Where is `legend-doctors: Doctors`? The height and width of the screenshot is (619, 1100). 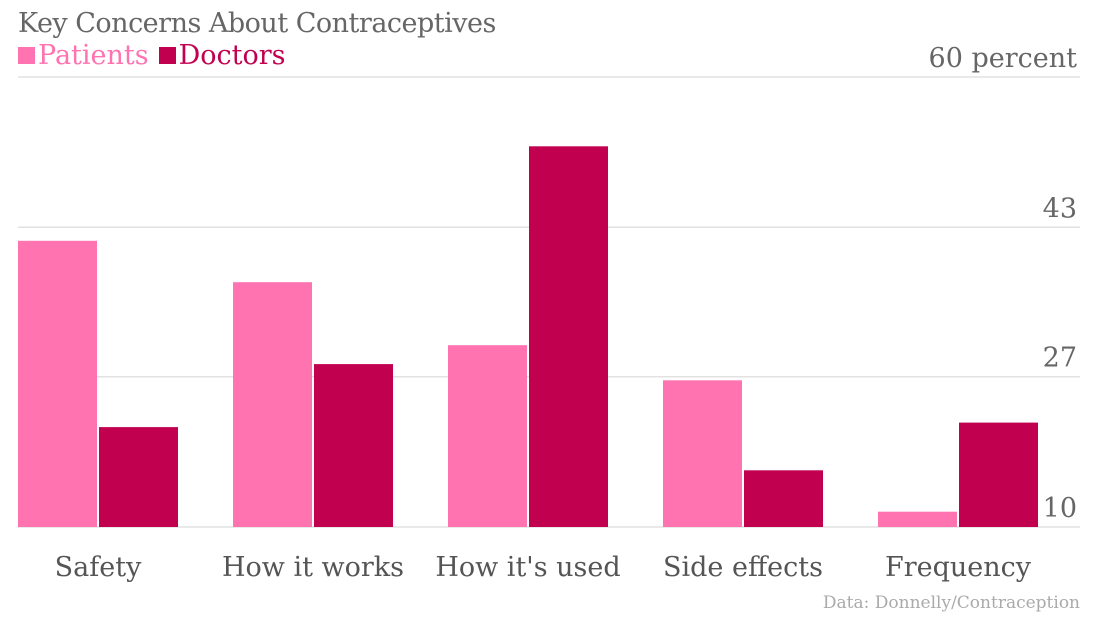
legend-doctors: Doctors is located at coordinates (222, 55).